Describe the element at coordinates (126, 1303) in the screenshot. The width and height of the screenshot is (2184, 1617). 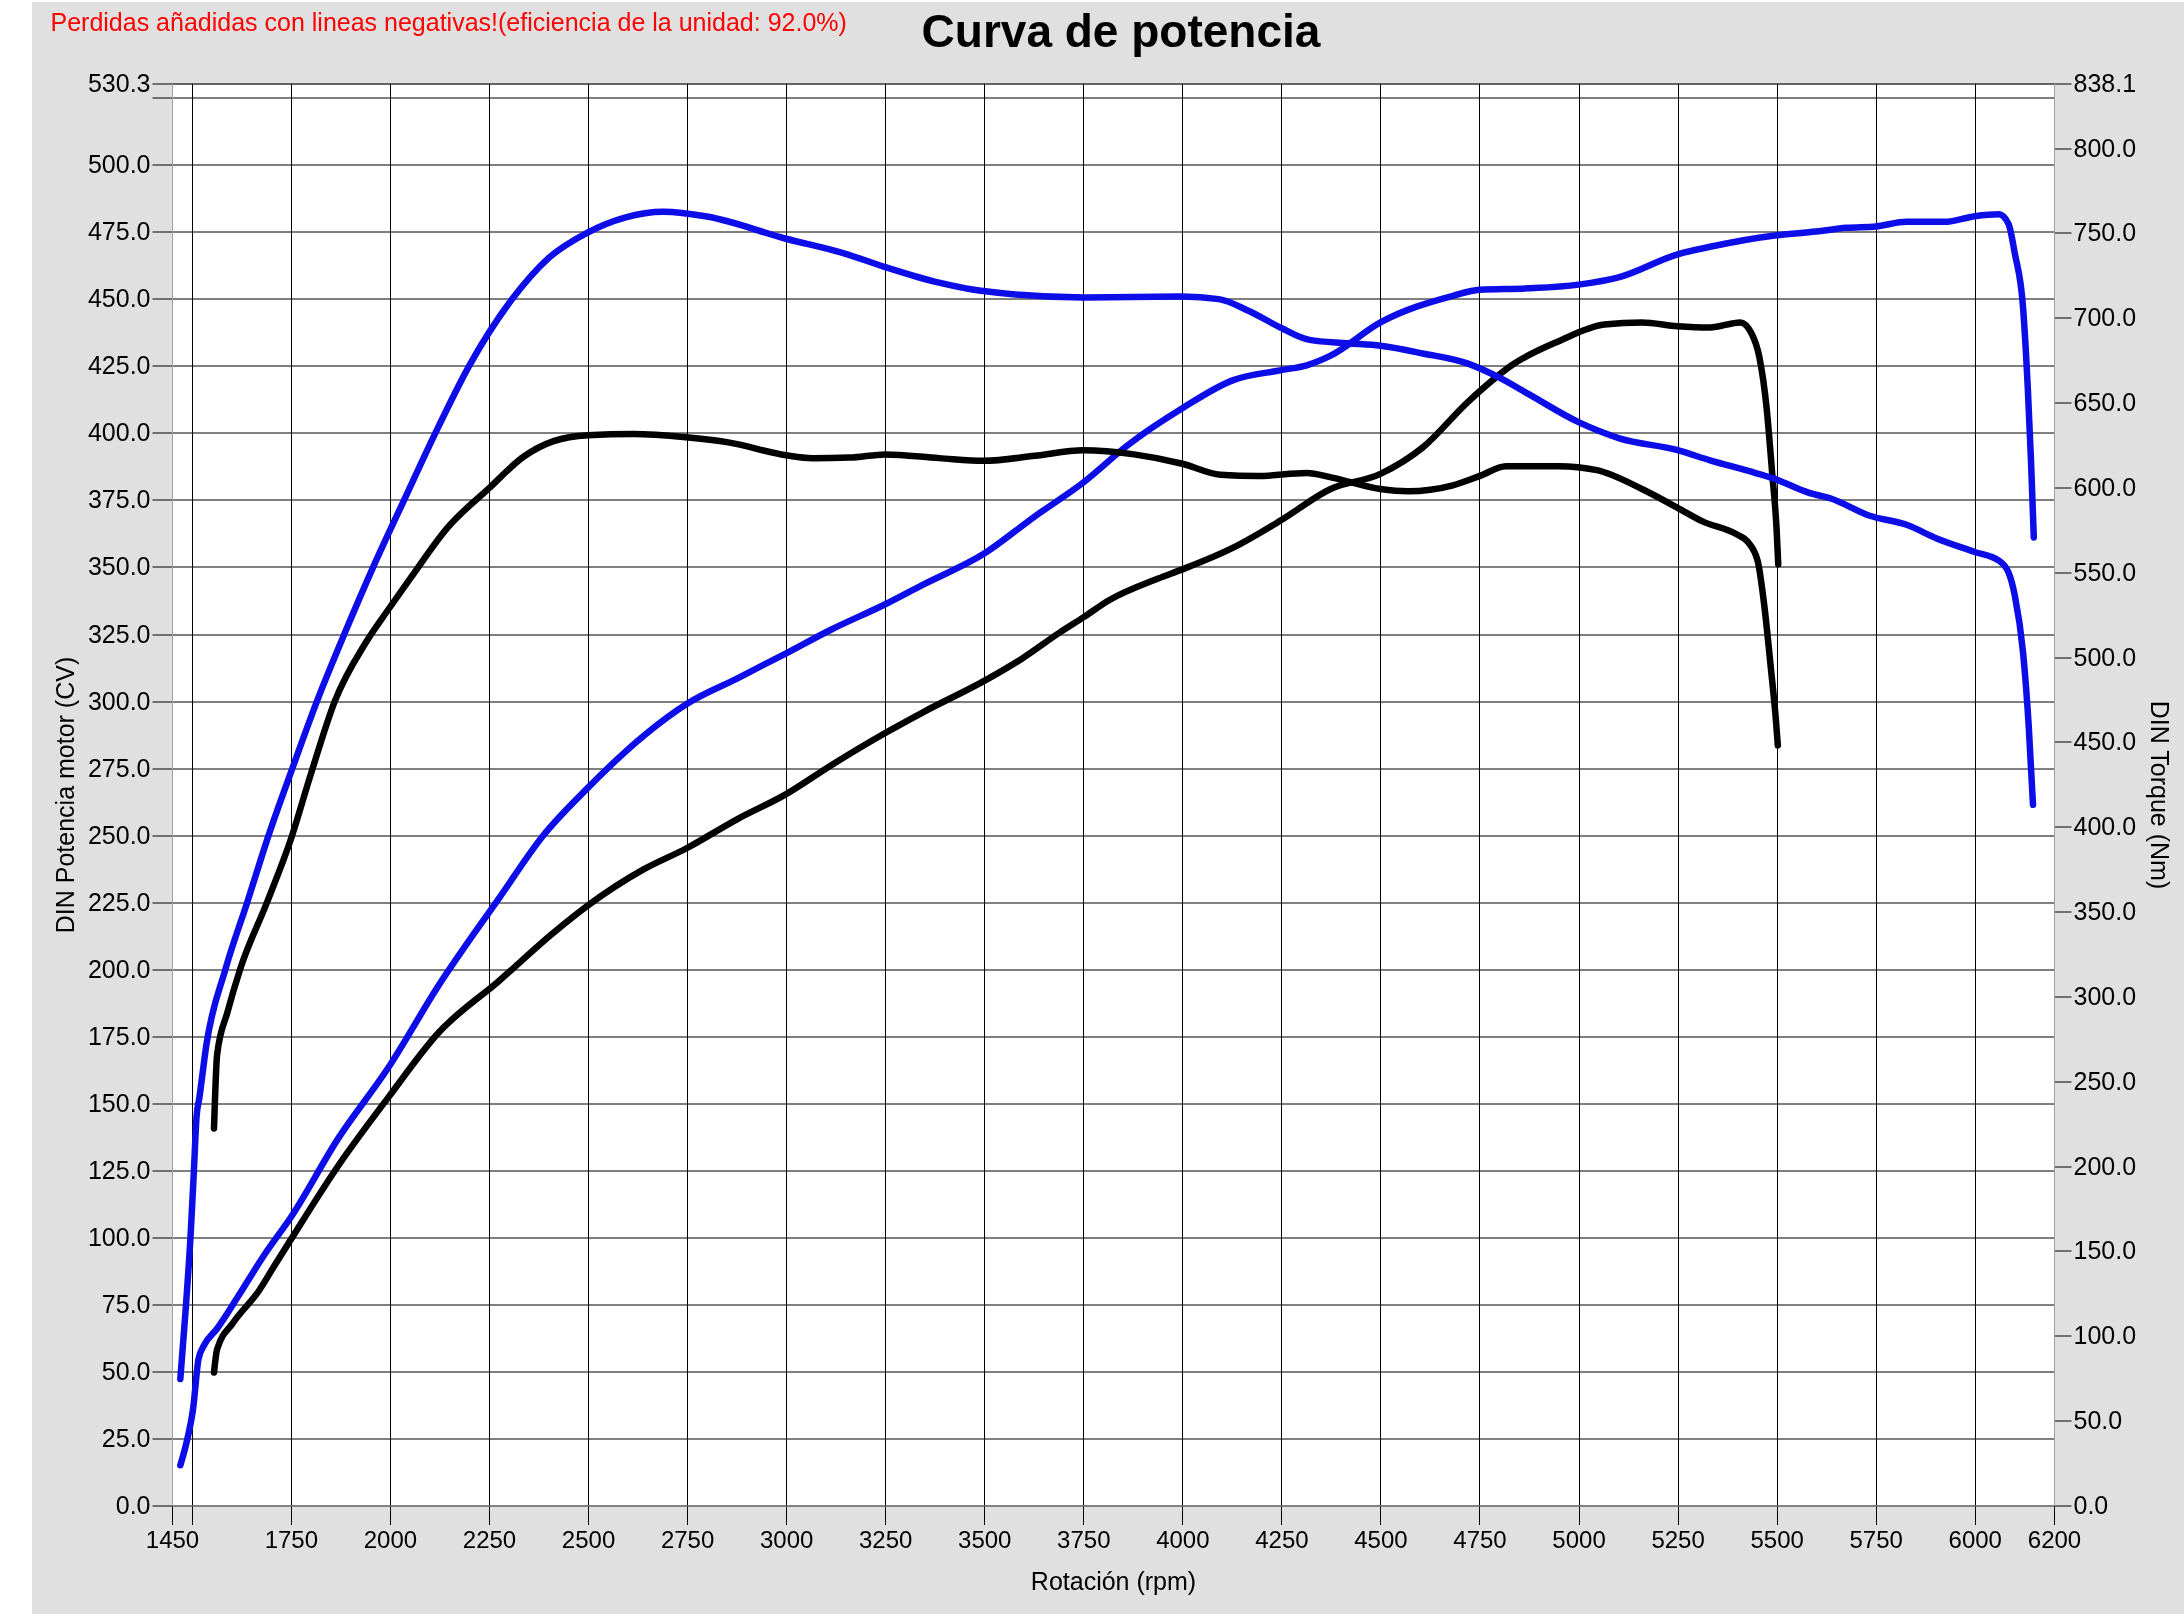
I see `y-tick-label: 75.0` at that location.